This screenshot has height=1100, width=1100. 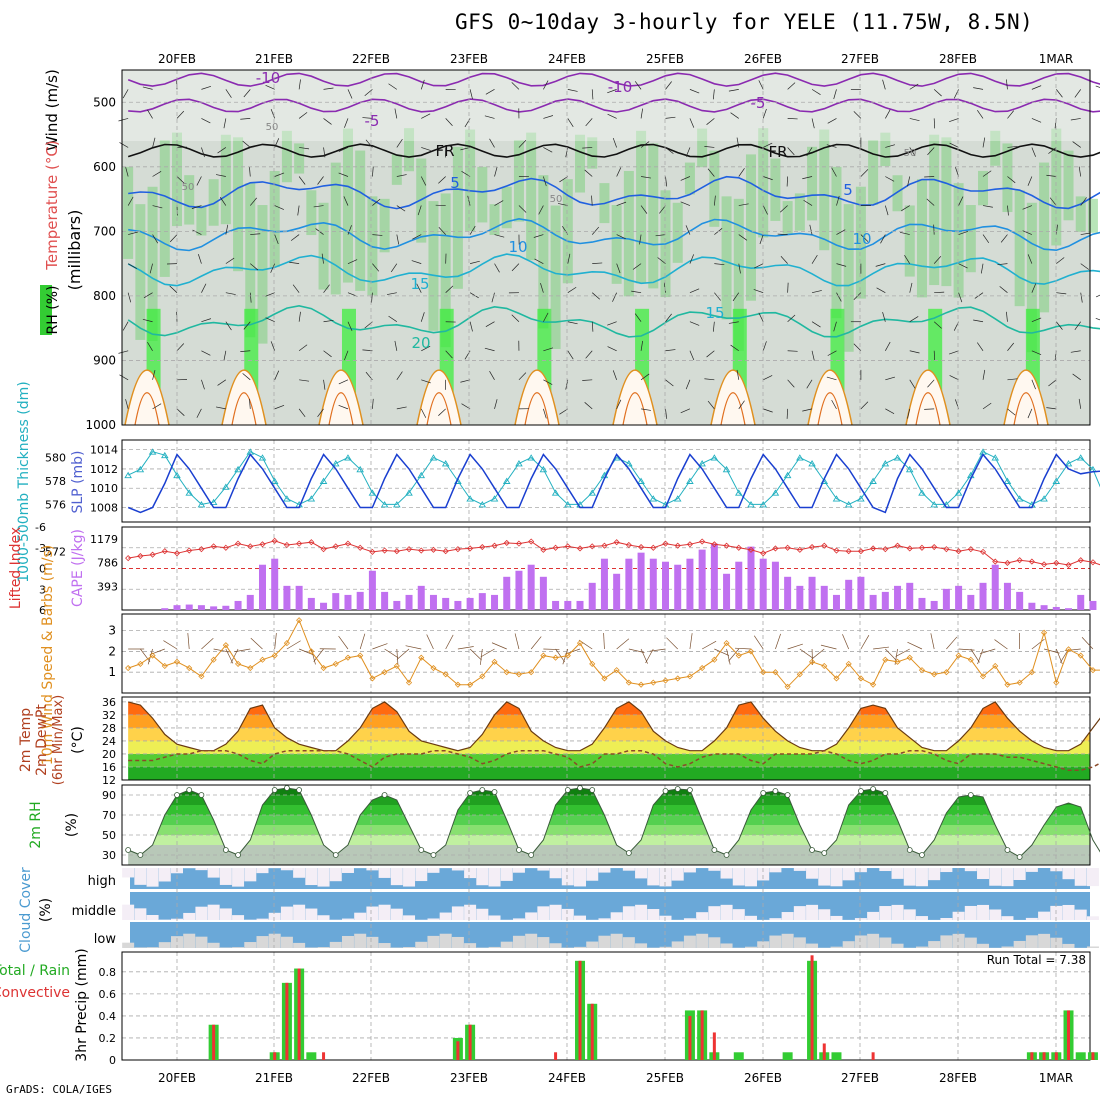 What do you see at coordinates (104, 450) in the screenshot?
I see `slp-tick: 1014` at bounding box center [104, 450].